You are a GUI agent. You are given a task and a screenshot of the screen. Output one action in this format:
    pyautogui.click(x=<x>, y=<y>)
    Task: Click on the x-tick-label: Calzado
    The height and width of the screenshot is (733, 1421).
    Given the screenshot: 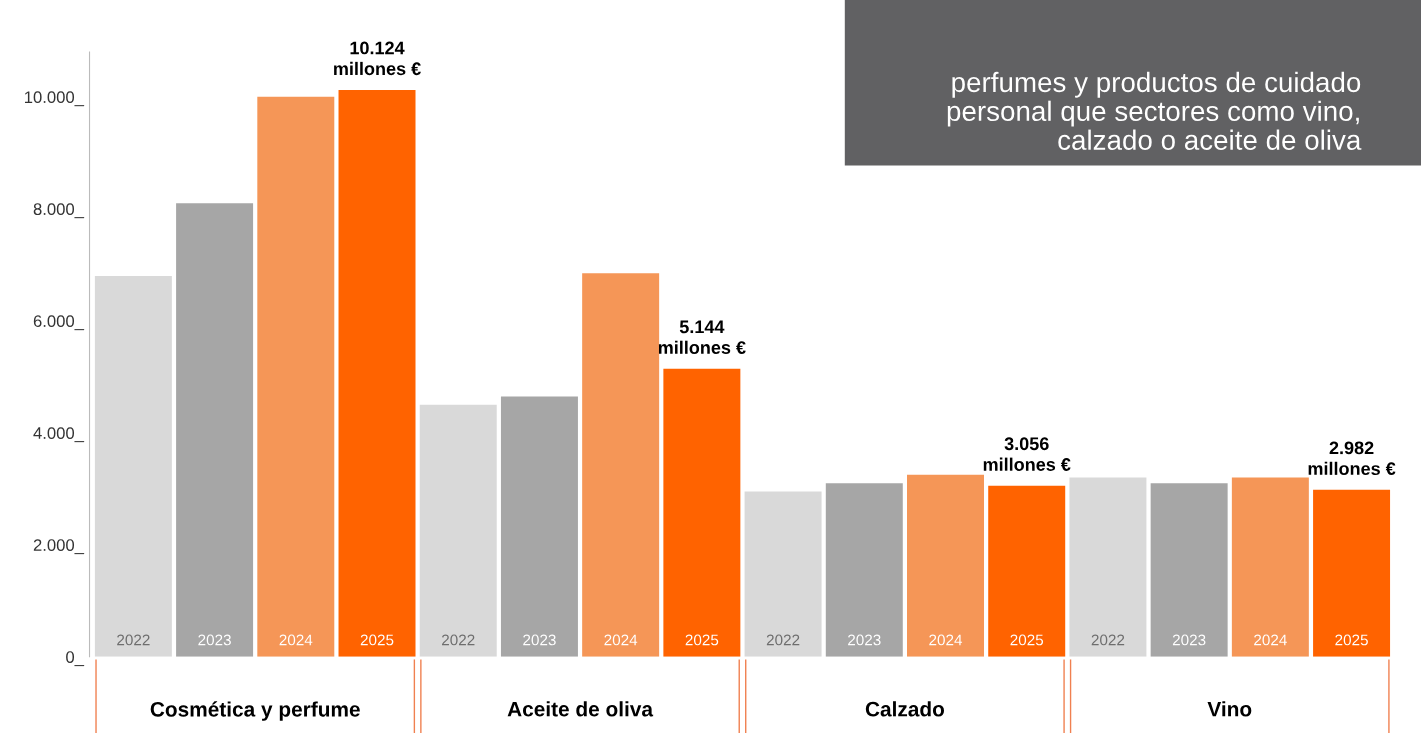 What is the action you would take?
    pyautogui.click(x=905, y=709)
    